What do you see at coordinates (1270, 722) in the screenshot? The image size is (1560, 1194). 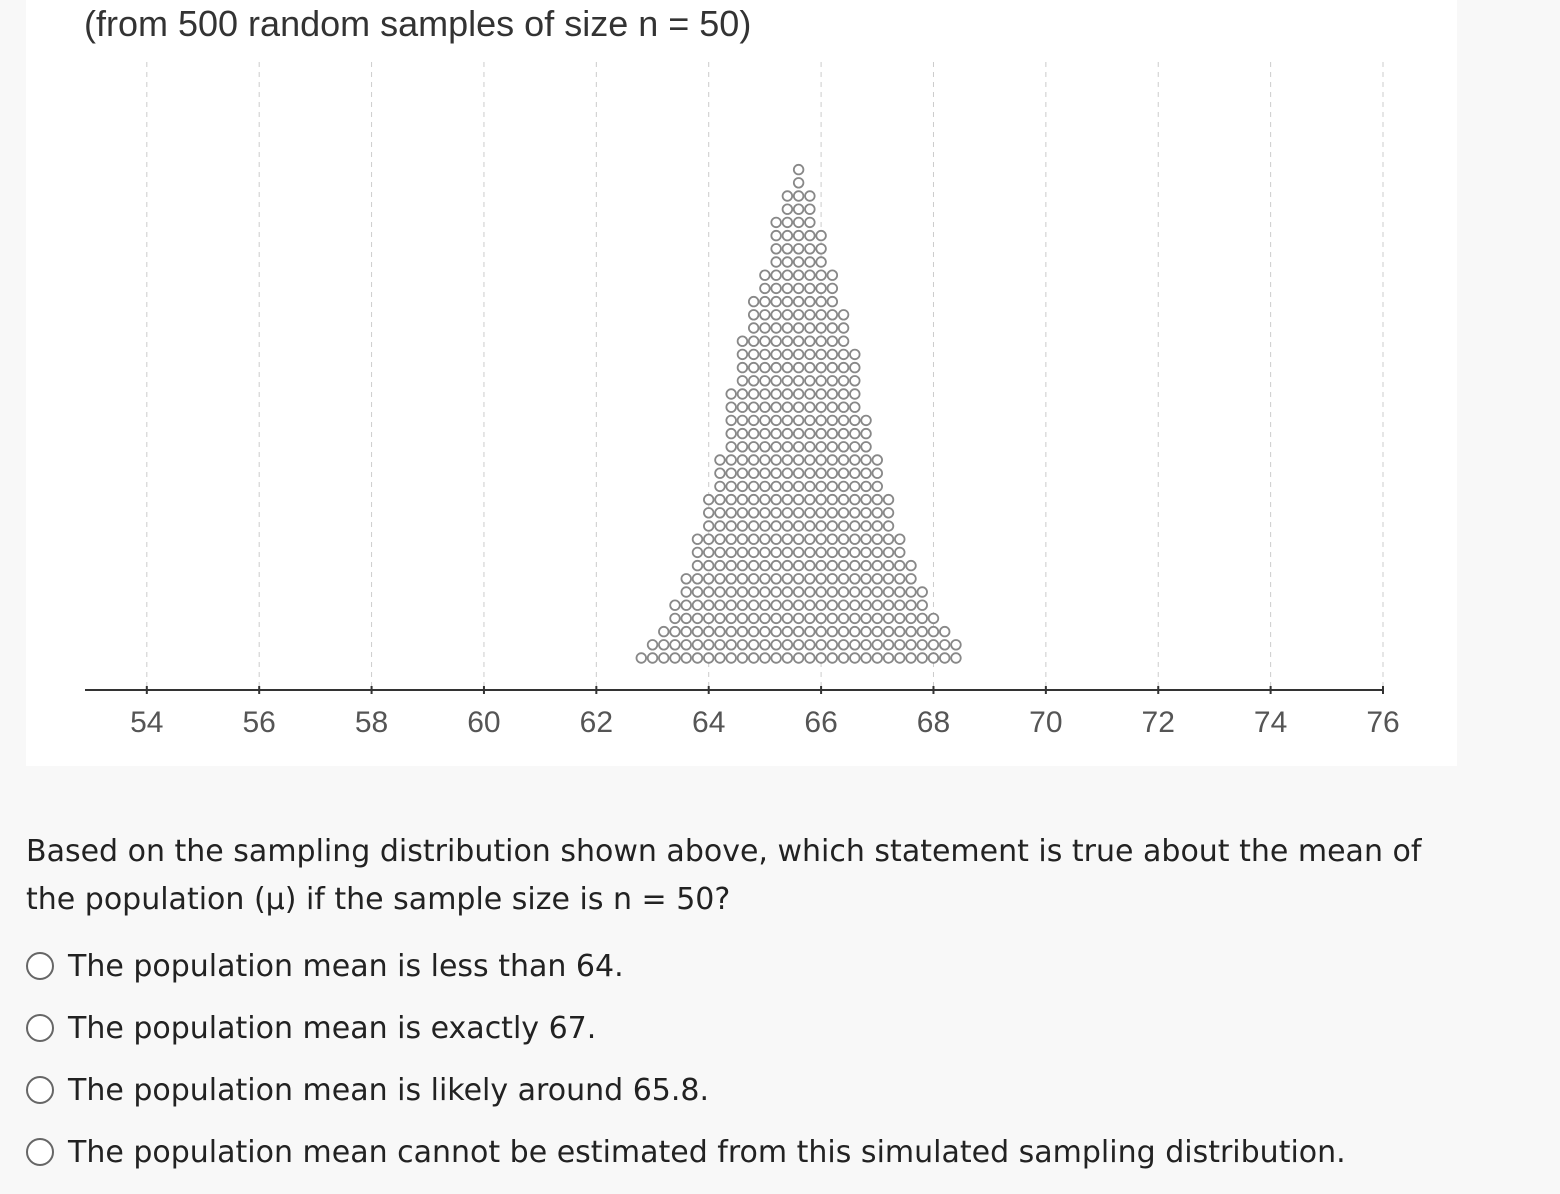 I see `x-tick-label: 74` at bounding box center [1270, 722].